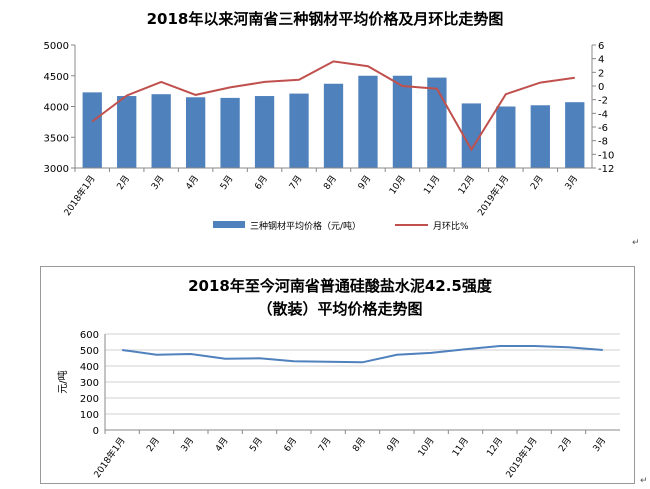 The image size is (650, 489). Describe the element at coordinates (601, 60) in the screenshot. I see `right-axis-tick-label: 4` at that location.